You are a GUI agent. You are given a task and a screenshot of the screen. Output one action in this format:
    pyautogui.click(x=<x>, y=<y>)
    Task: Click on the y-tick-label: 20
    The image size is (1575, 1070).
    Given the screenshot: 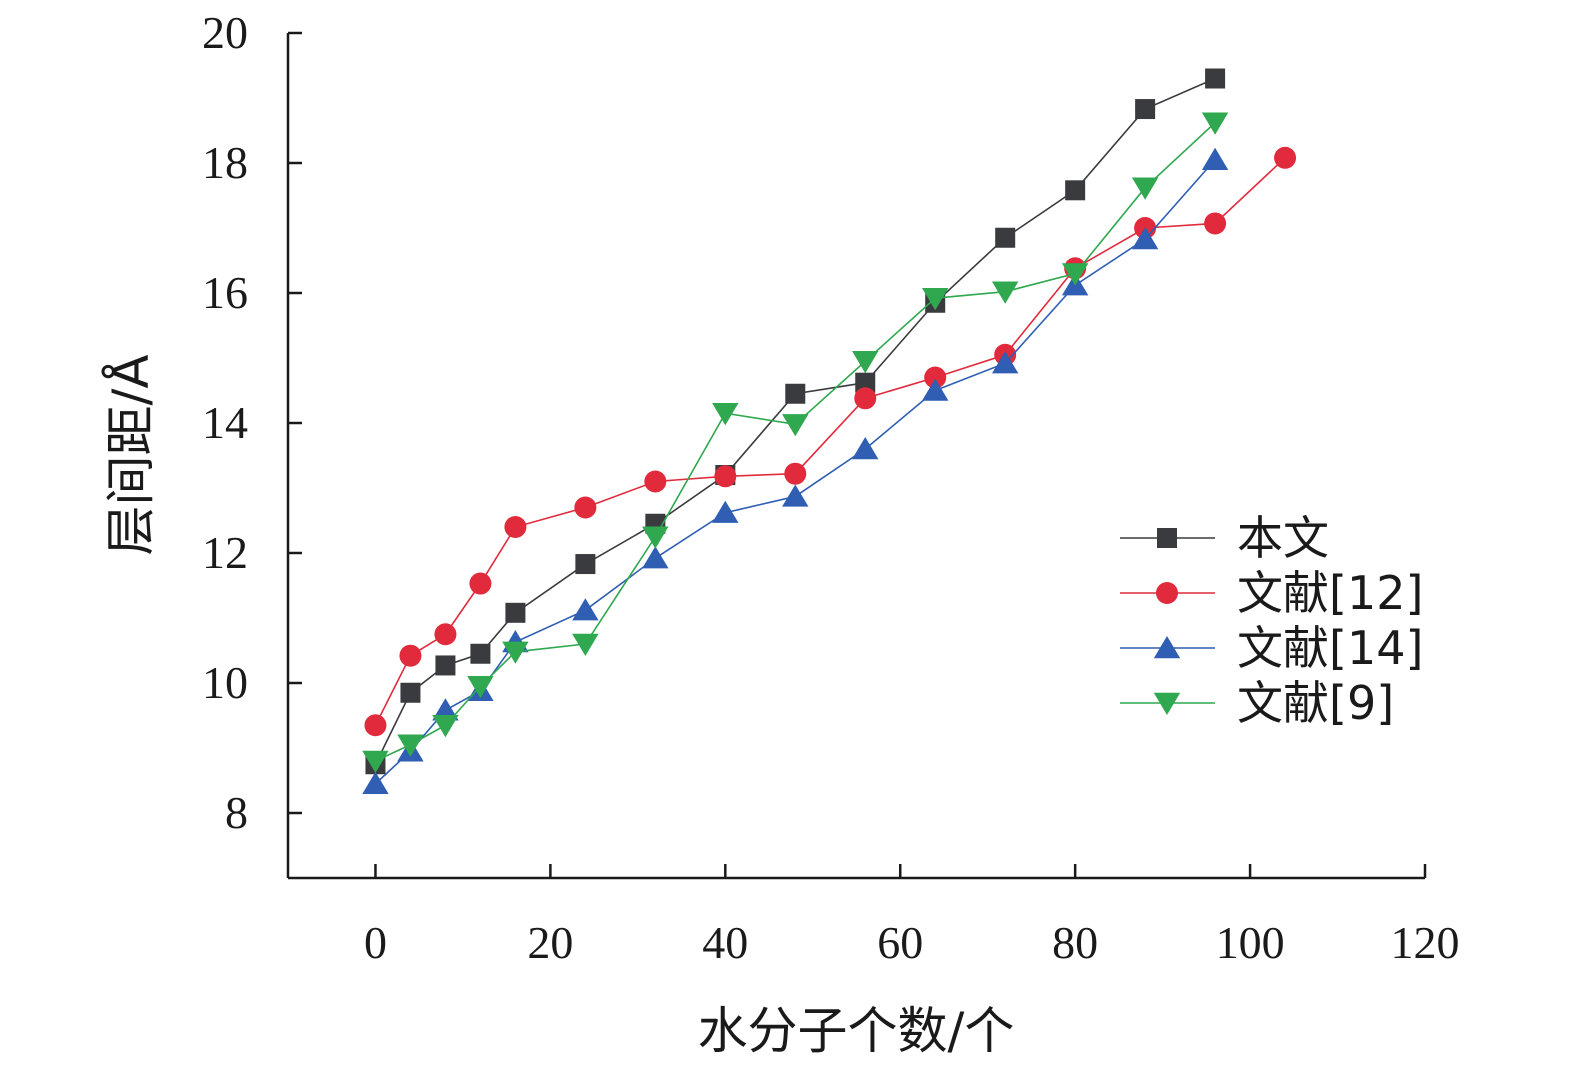 What is the action you would take?
    pyautogui.click(x=225, y=32)
    